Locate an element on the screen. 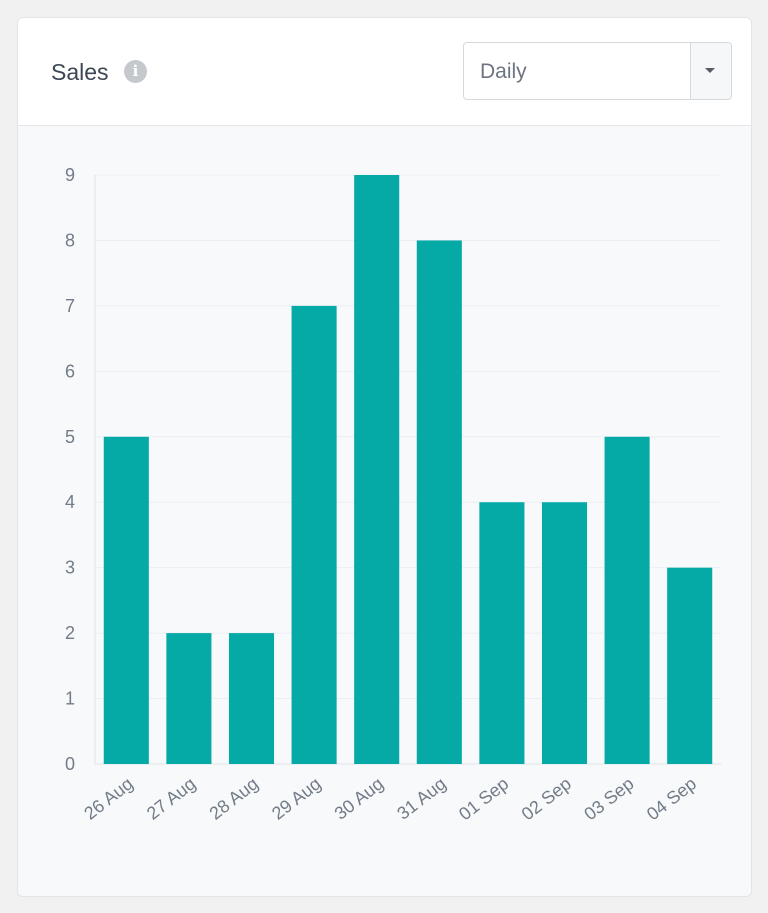 This screenshot has width=768, height=913. y-tick-label: 6 is located at coordinates (70, 371).